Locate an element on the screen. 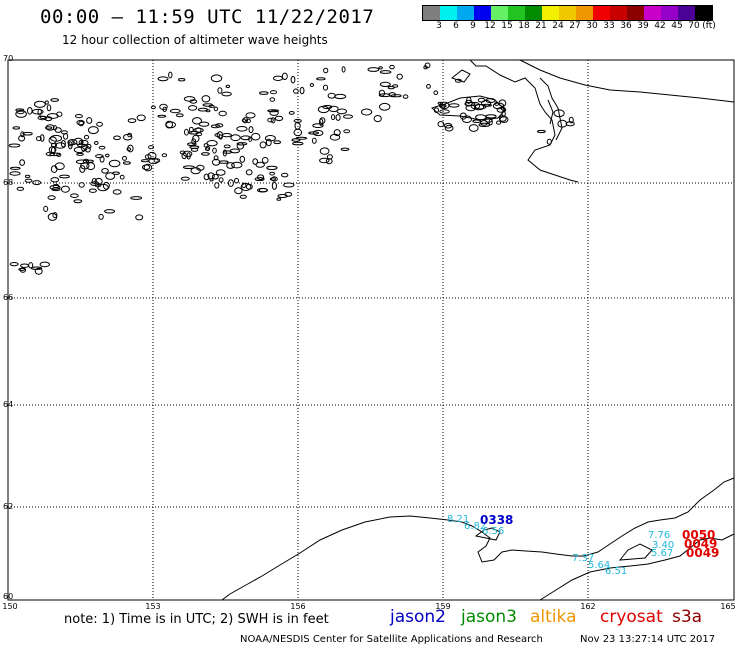 Image resolution: width=740 pixels, height=650 pixels. pass-time-label: 0049 is located at coordinates (701, 544).